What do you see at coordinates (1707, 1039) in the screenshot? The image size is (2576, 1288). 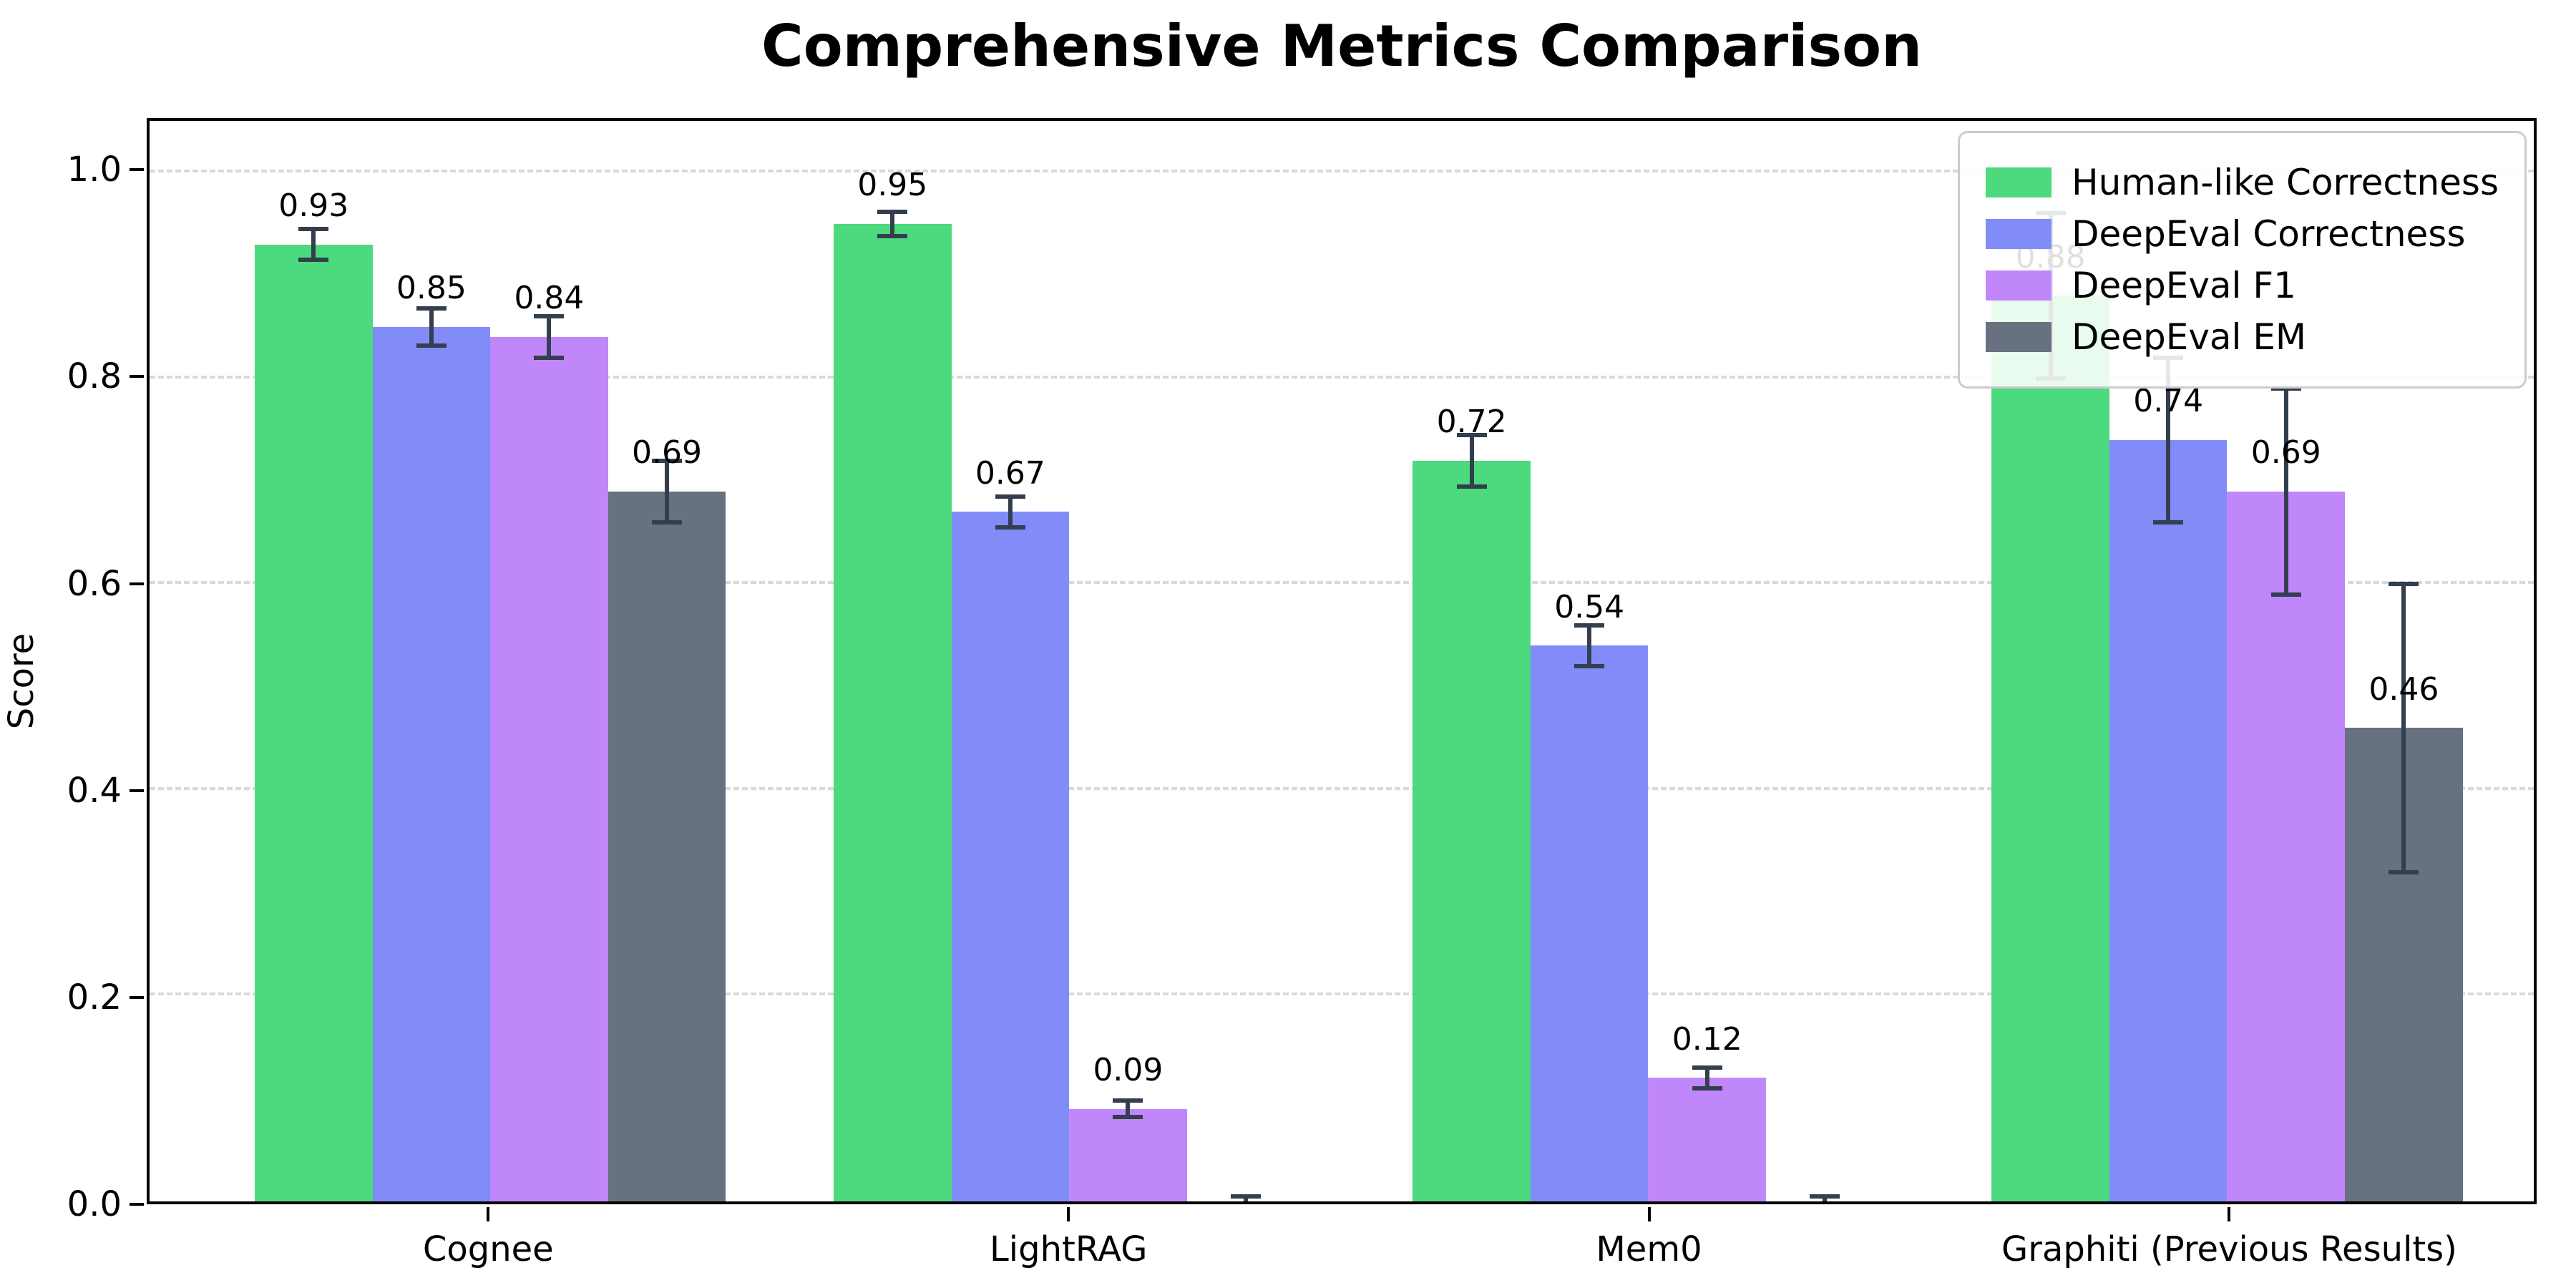 I see `bar-value-label: 0.12` at bounding box center [1707, 1039].